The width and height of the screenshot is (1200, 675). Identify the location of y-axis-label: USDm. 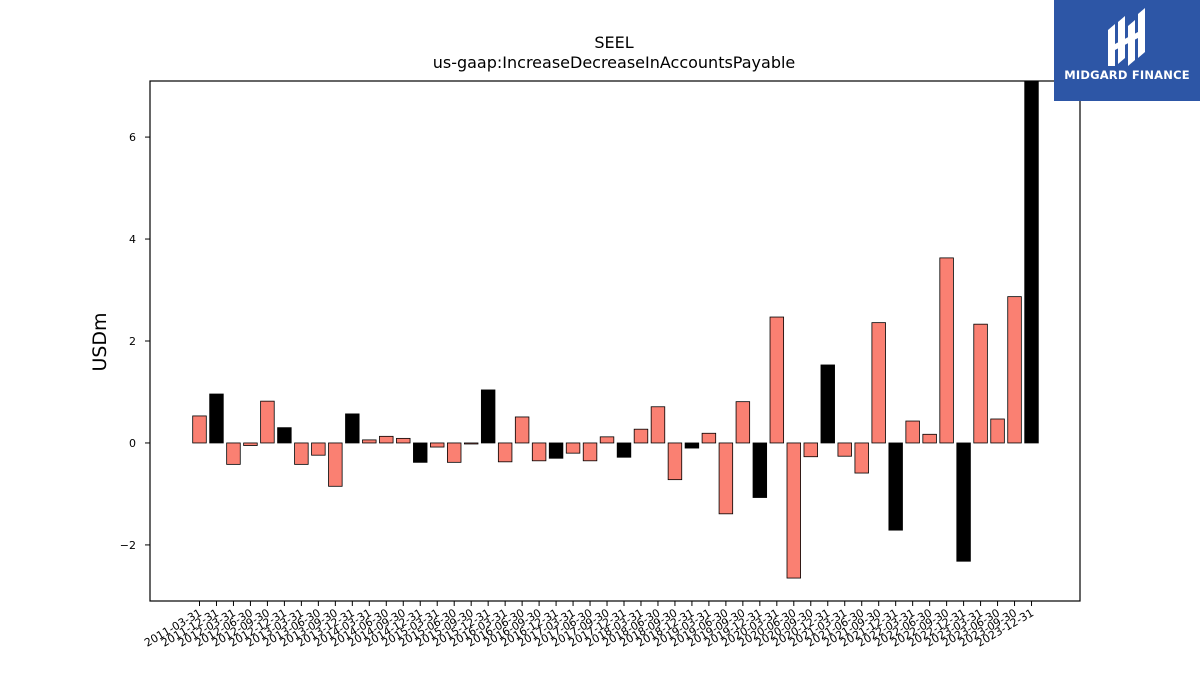
(100, 341).